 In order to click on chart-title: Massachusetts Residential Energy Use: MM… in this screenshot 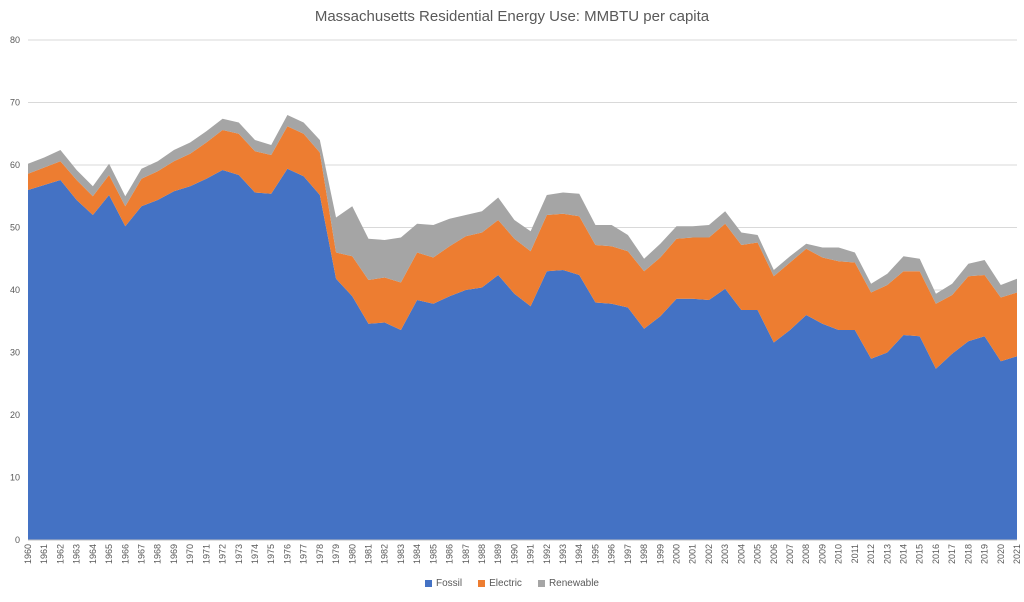, I will do `click(512, 16)`.